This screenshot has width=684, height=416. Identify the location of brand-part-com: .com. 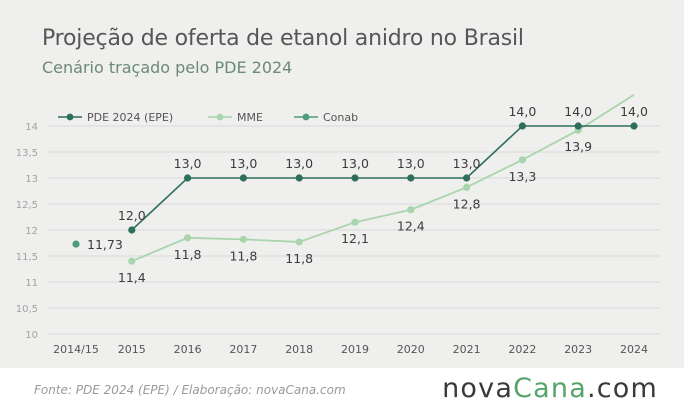
(622, 388).